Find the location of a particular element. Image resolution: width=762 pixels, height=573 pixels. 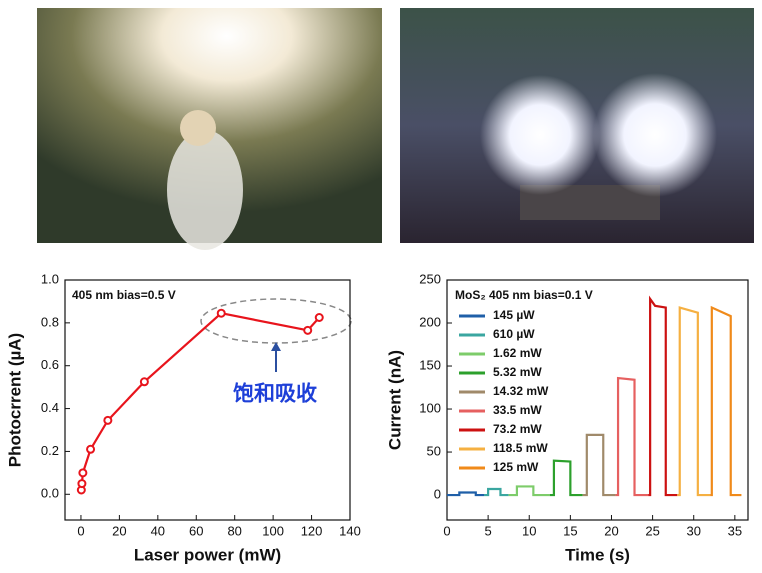

x-tick-label: 30 is located at coordinates (693, 530).